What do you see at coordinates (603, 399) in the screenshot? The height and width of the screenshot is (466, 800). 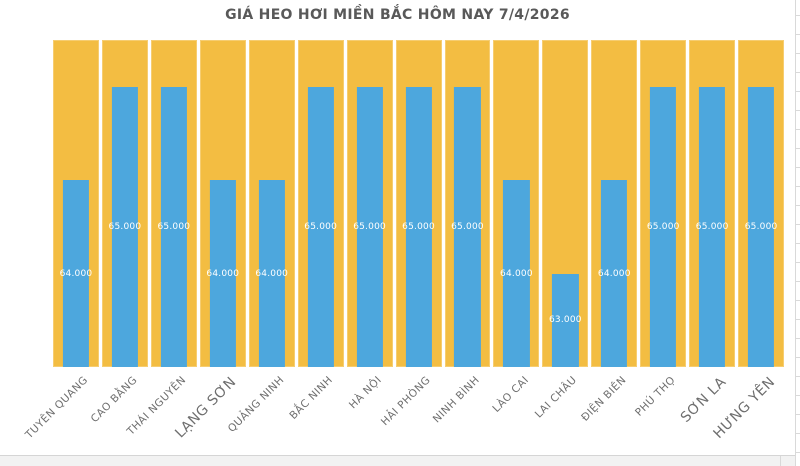 I see `x-axis-label-text: ĐIỆN BIÊN` at bounding box center [603, 399].